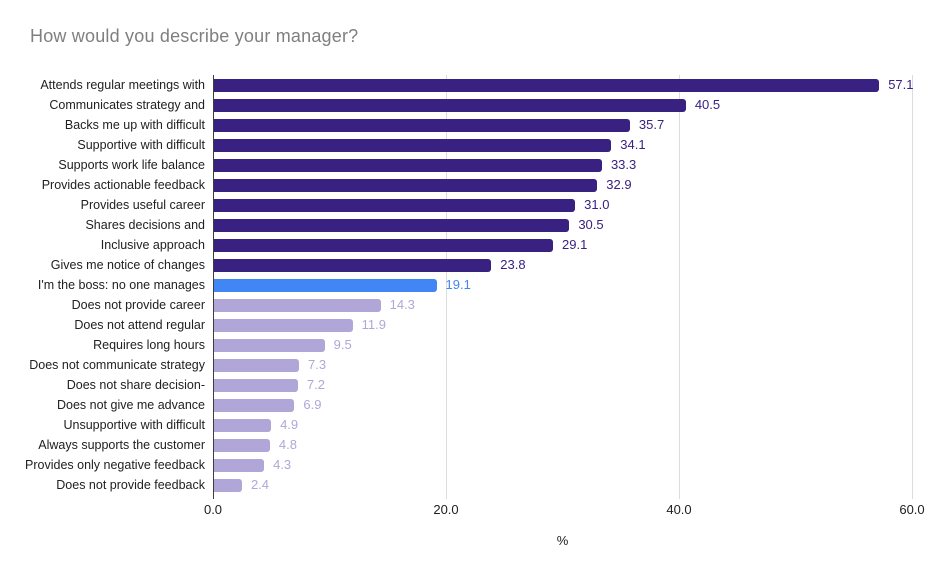 The height and width of the screenshot is (581, 941). I want to click on x-tick-label: 40.0, so click(679, 509).